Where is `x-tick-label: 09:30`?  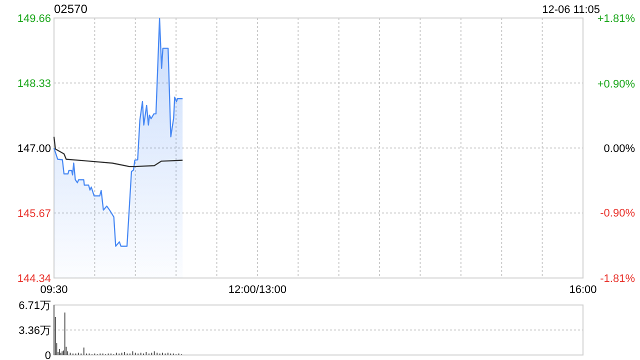 x-tick-label: 09:30 is located at coordinates (54, 290).